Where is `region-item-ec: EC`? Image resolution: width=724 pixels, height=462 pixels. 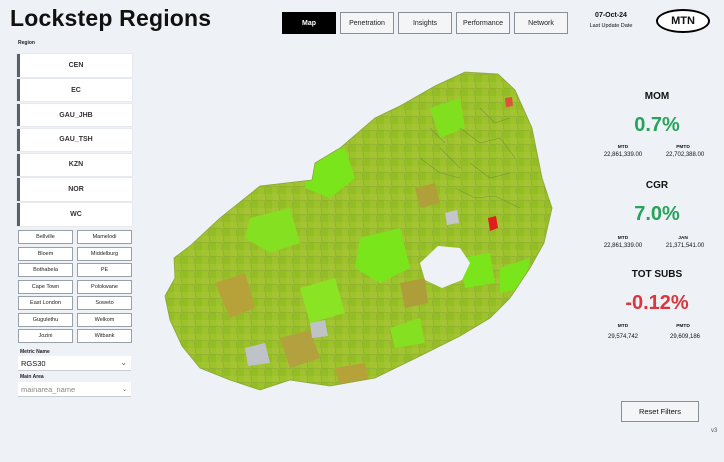
region-item-ec: EC is located at coordinates (74, 90).